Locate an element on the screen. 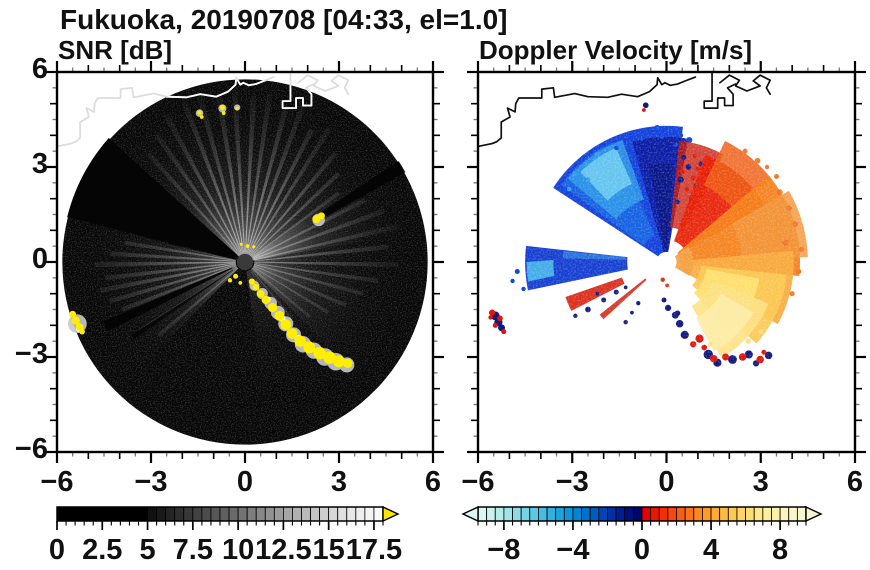 The height and width of the screenshot is (570, 870). colorbar-tick-label: 5 is located at coordinates (147, 550).